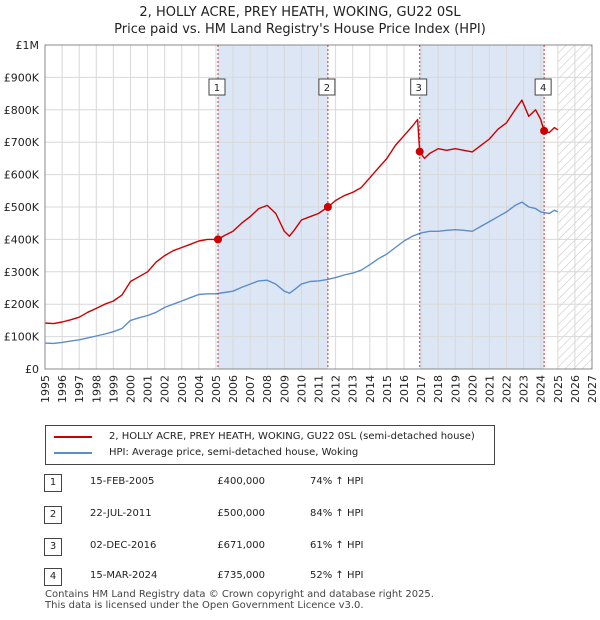 This screenshot has width=600, height=620. What do you see at coordinates (22, 272) in the screenshot?
I see `y-tick-label: £300K` at bounding box center [22, 272].